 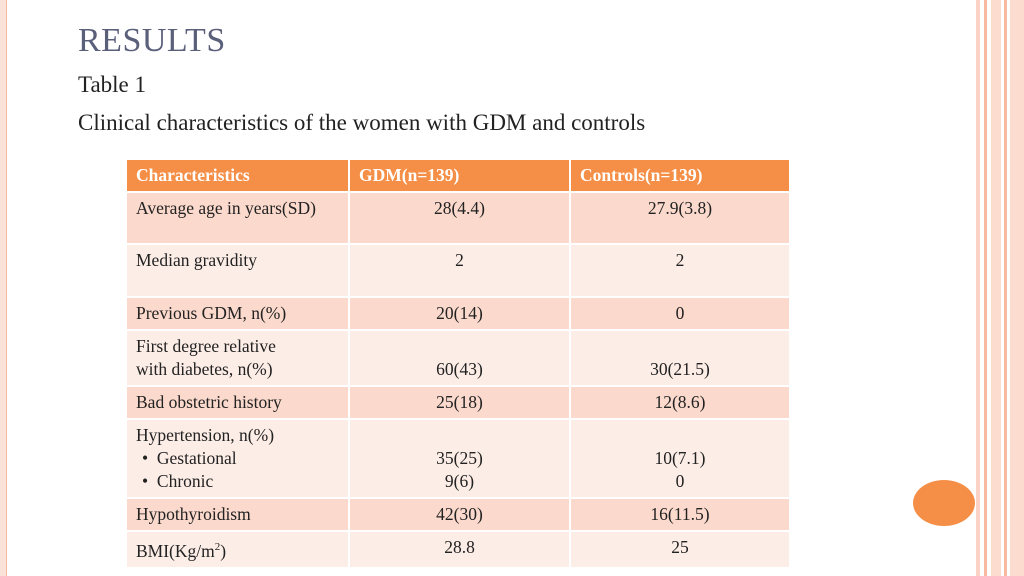 I want to click on decorative-circle, so click(x=944, y=503).